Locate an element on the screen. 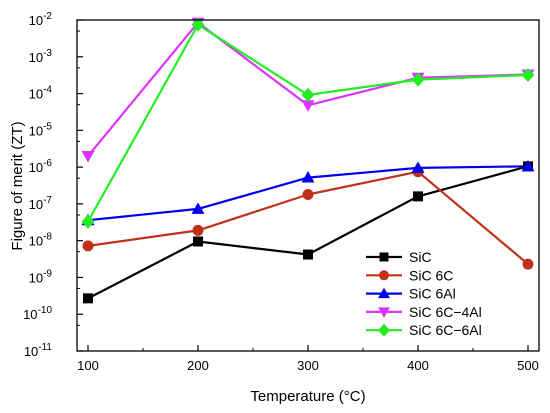 Image resolution: width=550 pixels, height=413 pixels. y-tick-label: 10⁻³ is located at coordinates (41, 56).